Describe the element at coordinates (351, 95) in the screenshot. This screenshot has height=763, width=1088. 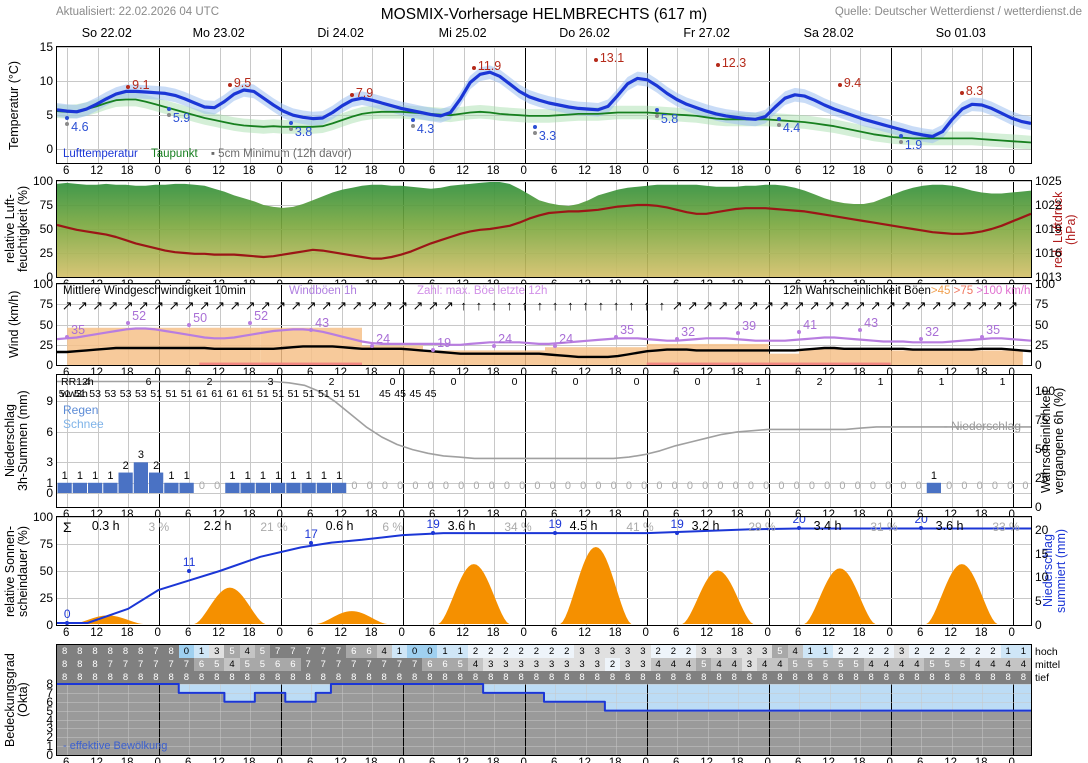
I see `daily-max-marker` at that location.